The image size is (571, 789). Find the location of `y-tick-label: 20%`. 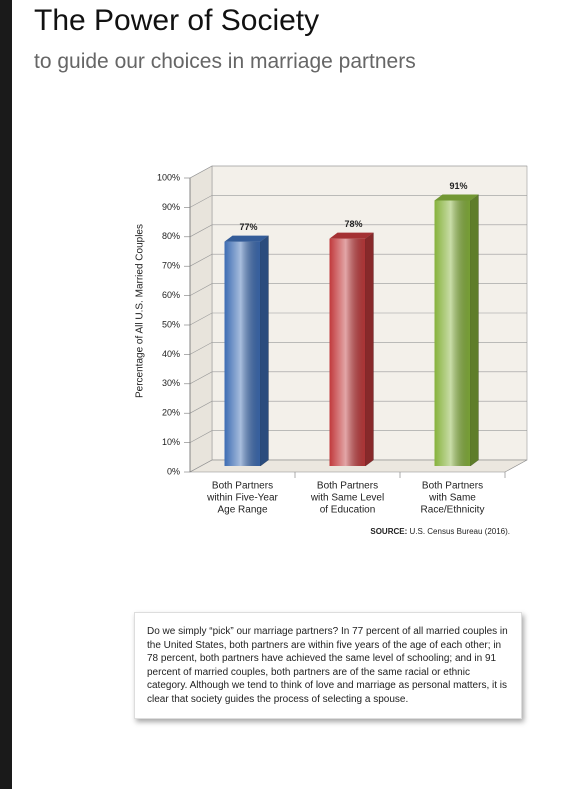

y-tick-label: 20% is located at coordinates (171, 413).